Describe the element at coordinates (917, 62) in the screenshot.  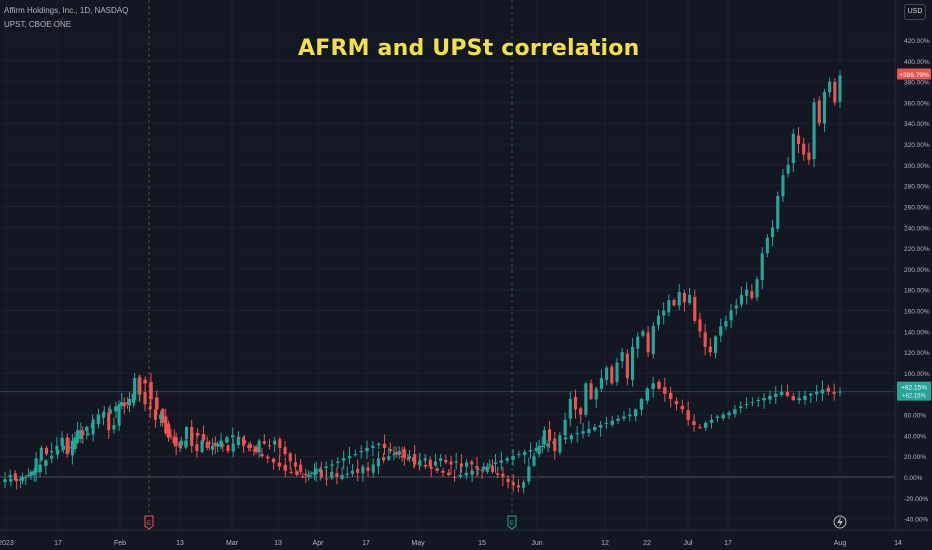
I see `y-tick-label: 400.00%` at that location.